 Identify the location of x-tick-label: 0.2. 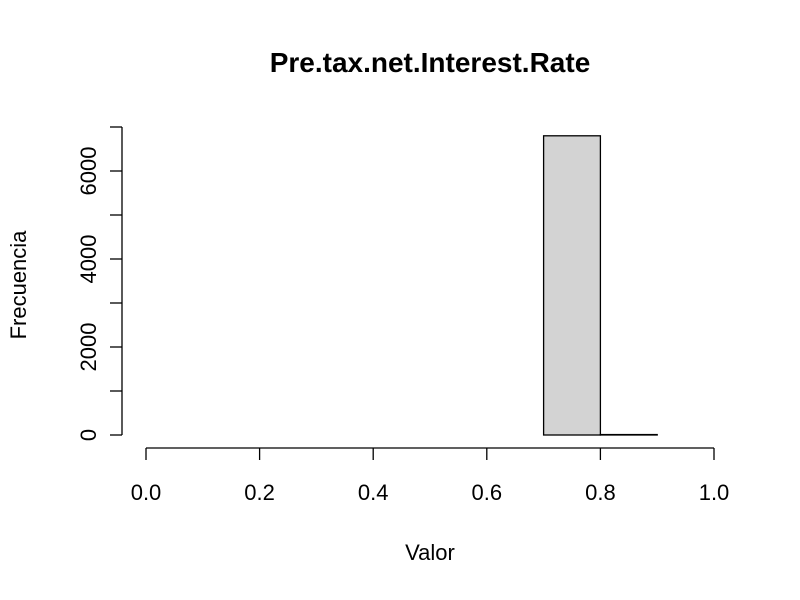
(259, 492).